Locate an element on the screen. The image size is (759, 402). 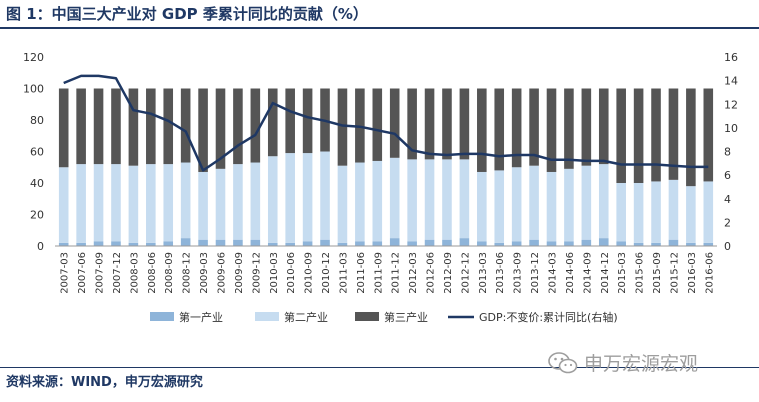
x-tick-label: 2008-06 is located at coordinates (152, 273).